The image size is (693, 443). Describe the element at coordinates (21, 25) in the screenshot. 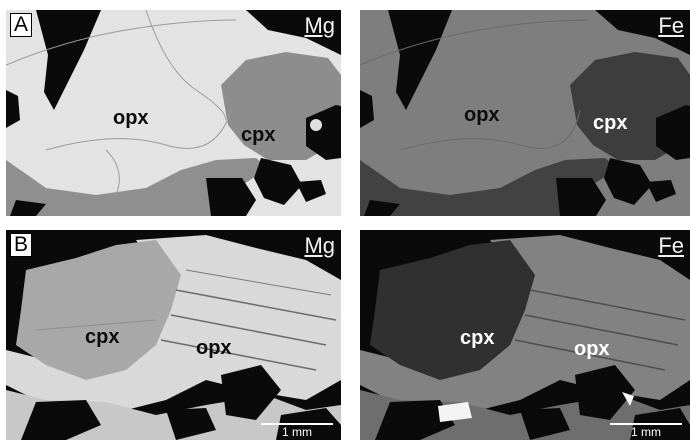

I see `panel-a-tag: A` at that location.